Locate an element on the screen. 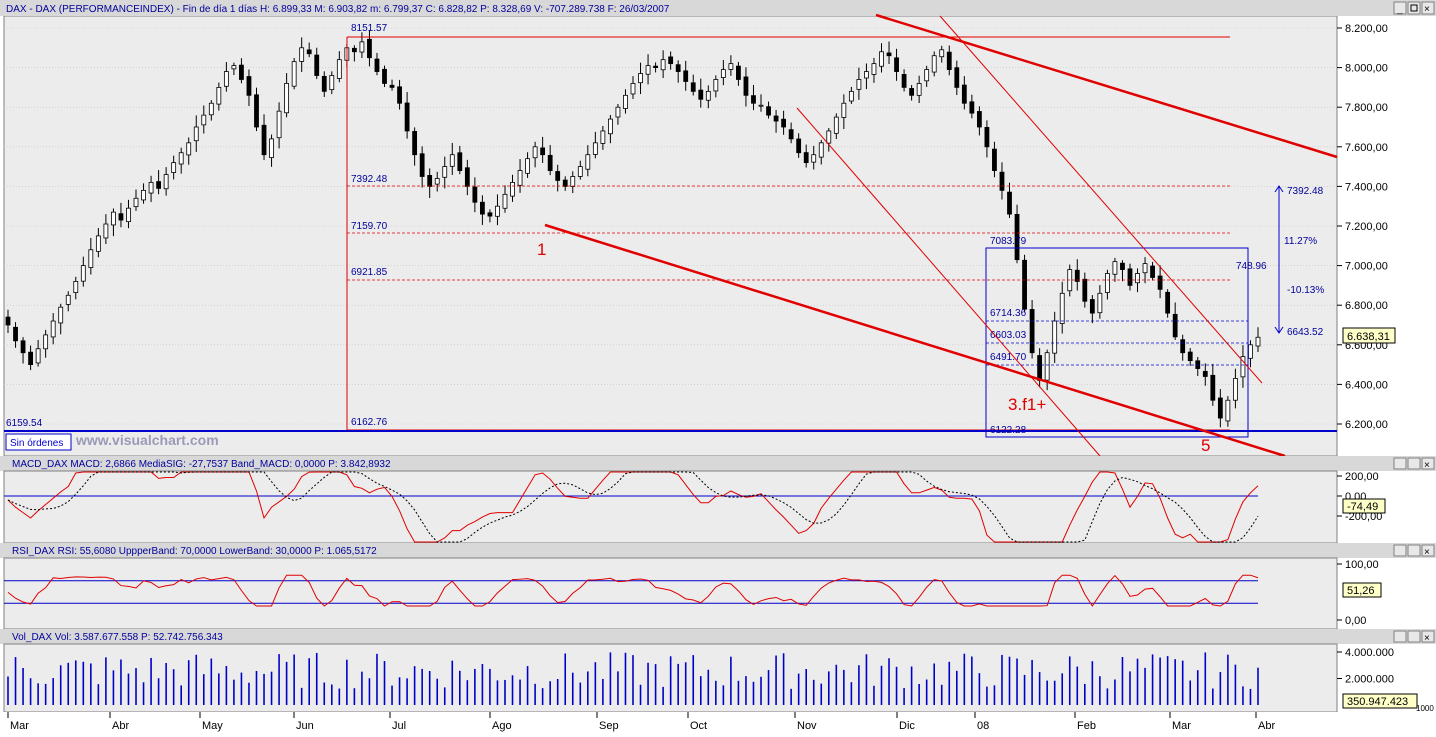  fib-level-label: 6921.85 is located at coordinates (369, 272).